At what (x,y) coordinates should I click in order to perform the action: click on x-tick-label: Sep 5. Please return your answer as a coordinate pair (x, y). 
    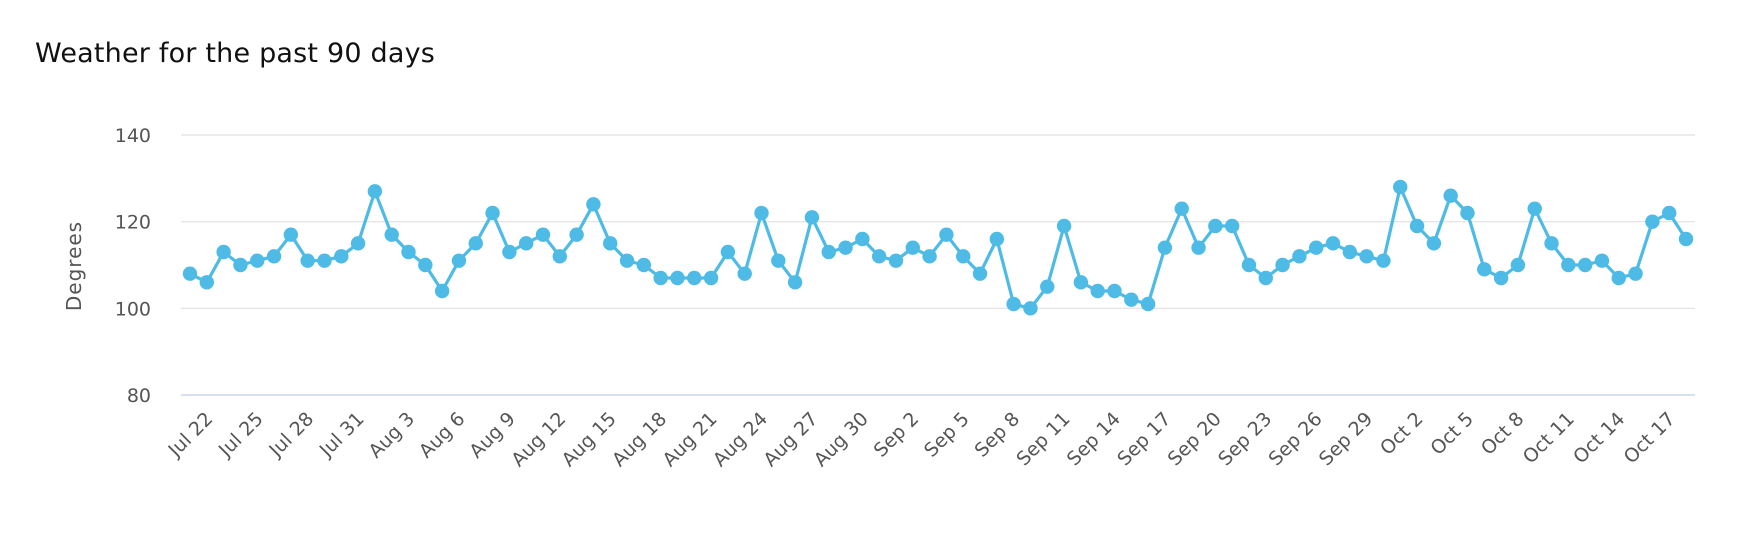
    Looking at the image, I should click on (947, 435).